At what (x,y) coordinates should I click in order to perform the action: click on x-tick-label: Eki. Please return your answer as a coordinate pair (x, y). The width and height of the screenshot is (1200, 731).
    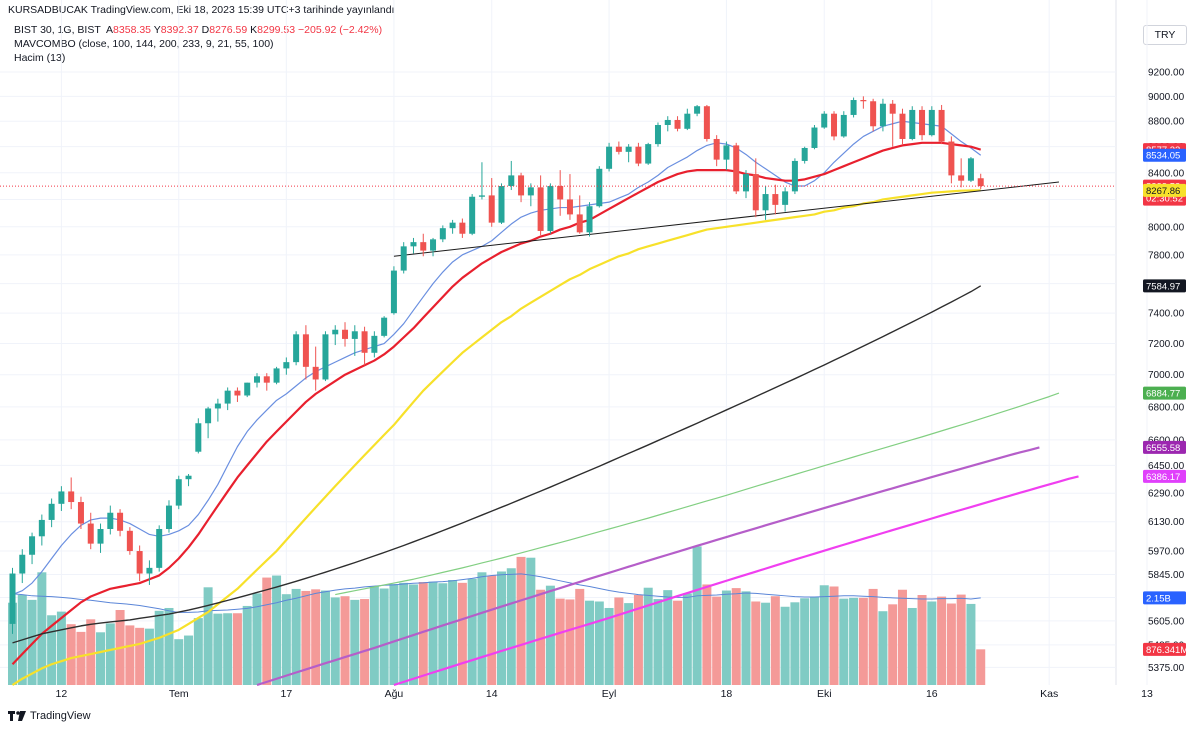
    Looking at the image, I should click on (824, 694).